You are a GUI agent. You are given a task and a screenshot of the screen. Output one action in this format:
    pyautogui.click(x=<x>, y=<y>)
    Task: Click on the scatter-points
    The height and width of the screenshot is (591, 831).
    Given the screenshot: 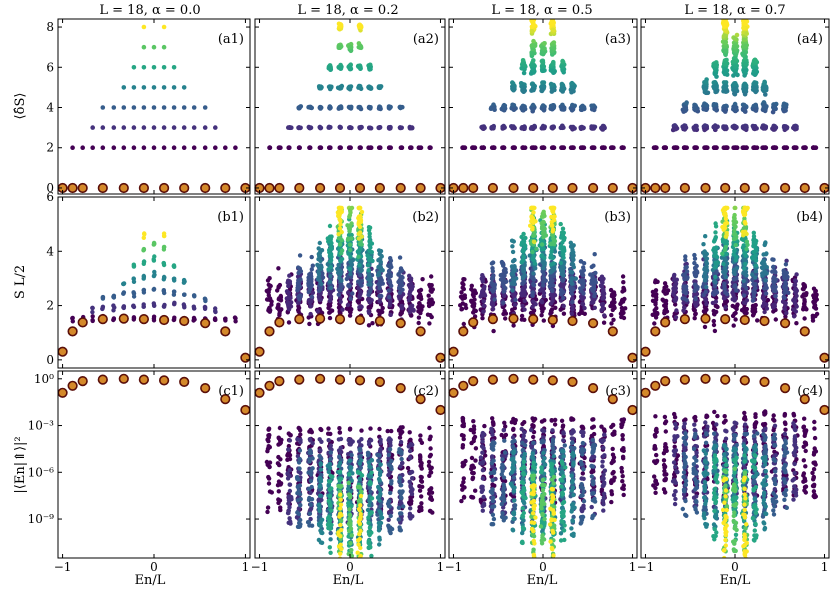 What is the action you would take?
    pyautogui.click(x=154, y=87)
    